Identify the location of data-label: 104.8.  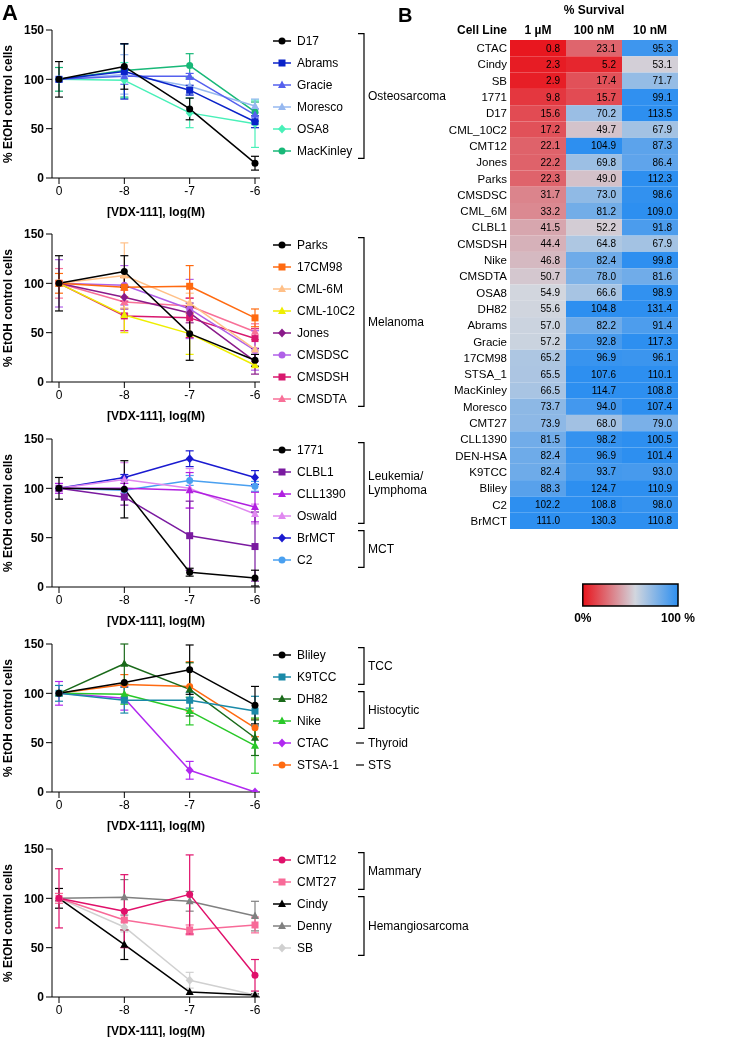
(603, 309).